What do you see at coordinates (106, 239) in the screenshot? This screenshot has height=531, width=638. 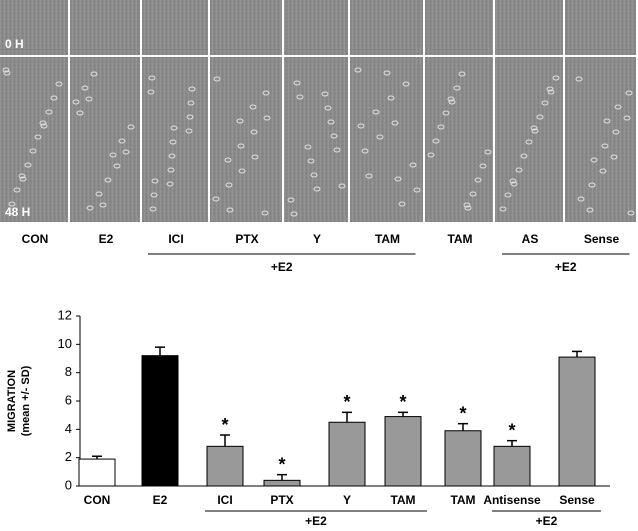 I see `column-label: E2` at bounding box center [106, 239].